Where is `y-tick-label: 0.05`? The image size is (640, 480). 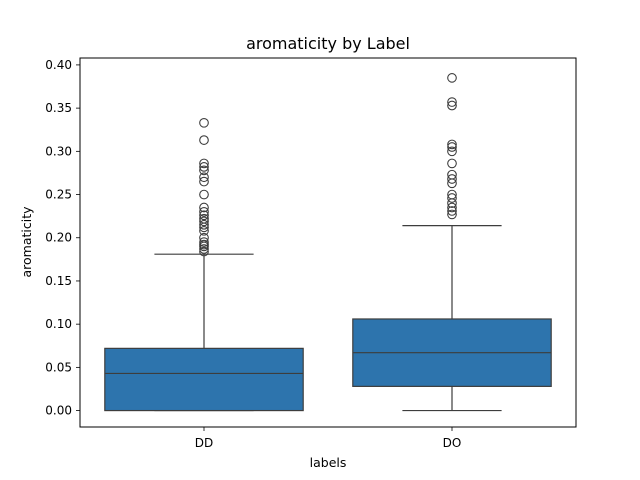
y-tick-label: 0.05 is located at coordinates (58, 367).